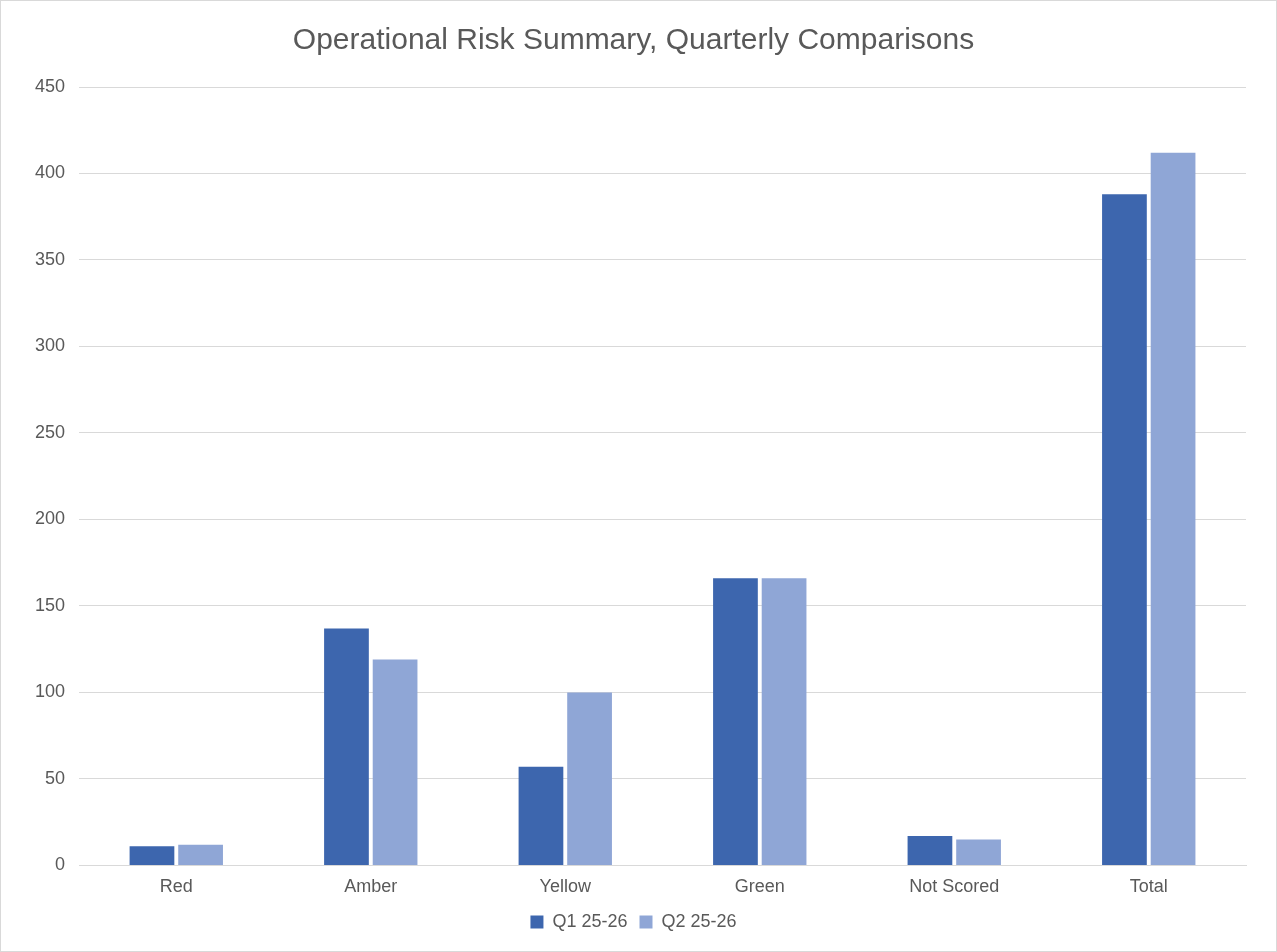 Image resolution: width=1277 pixels, height=952 pixels. I want to click on y-tick-label: 100, so click(50, 691).